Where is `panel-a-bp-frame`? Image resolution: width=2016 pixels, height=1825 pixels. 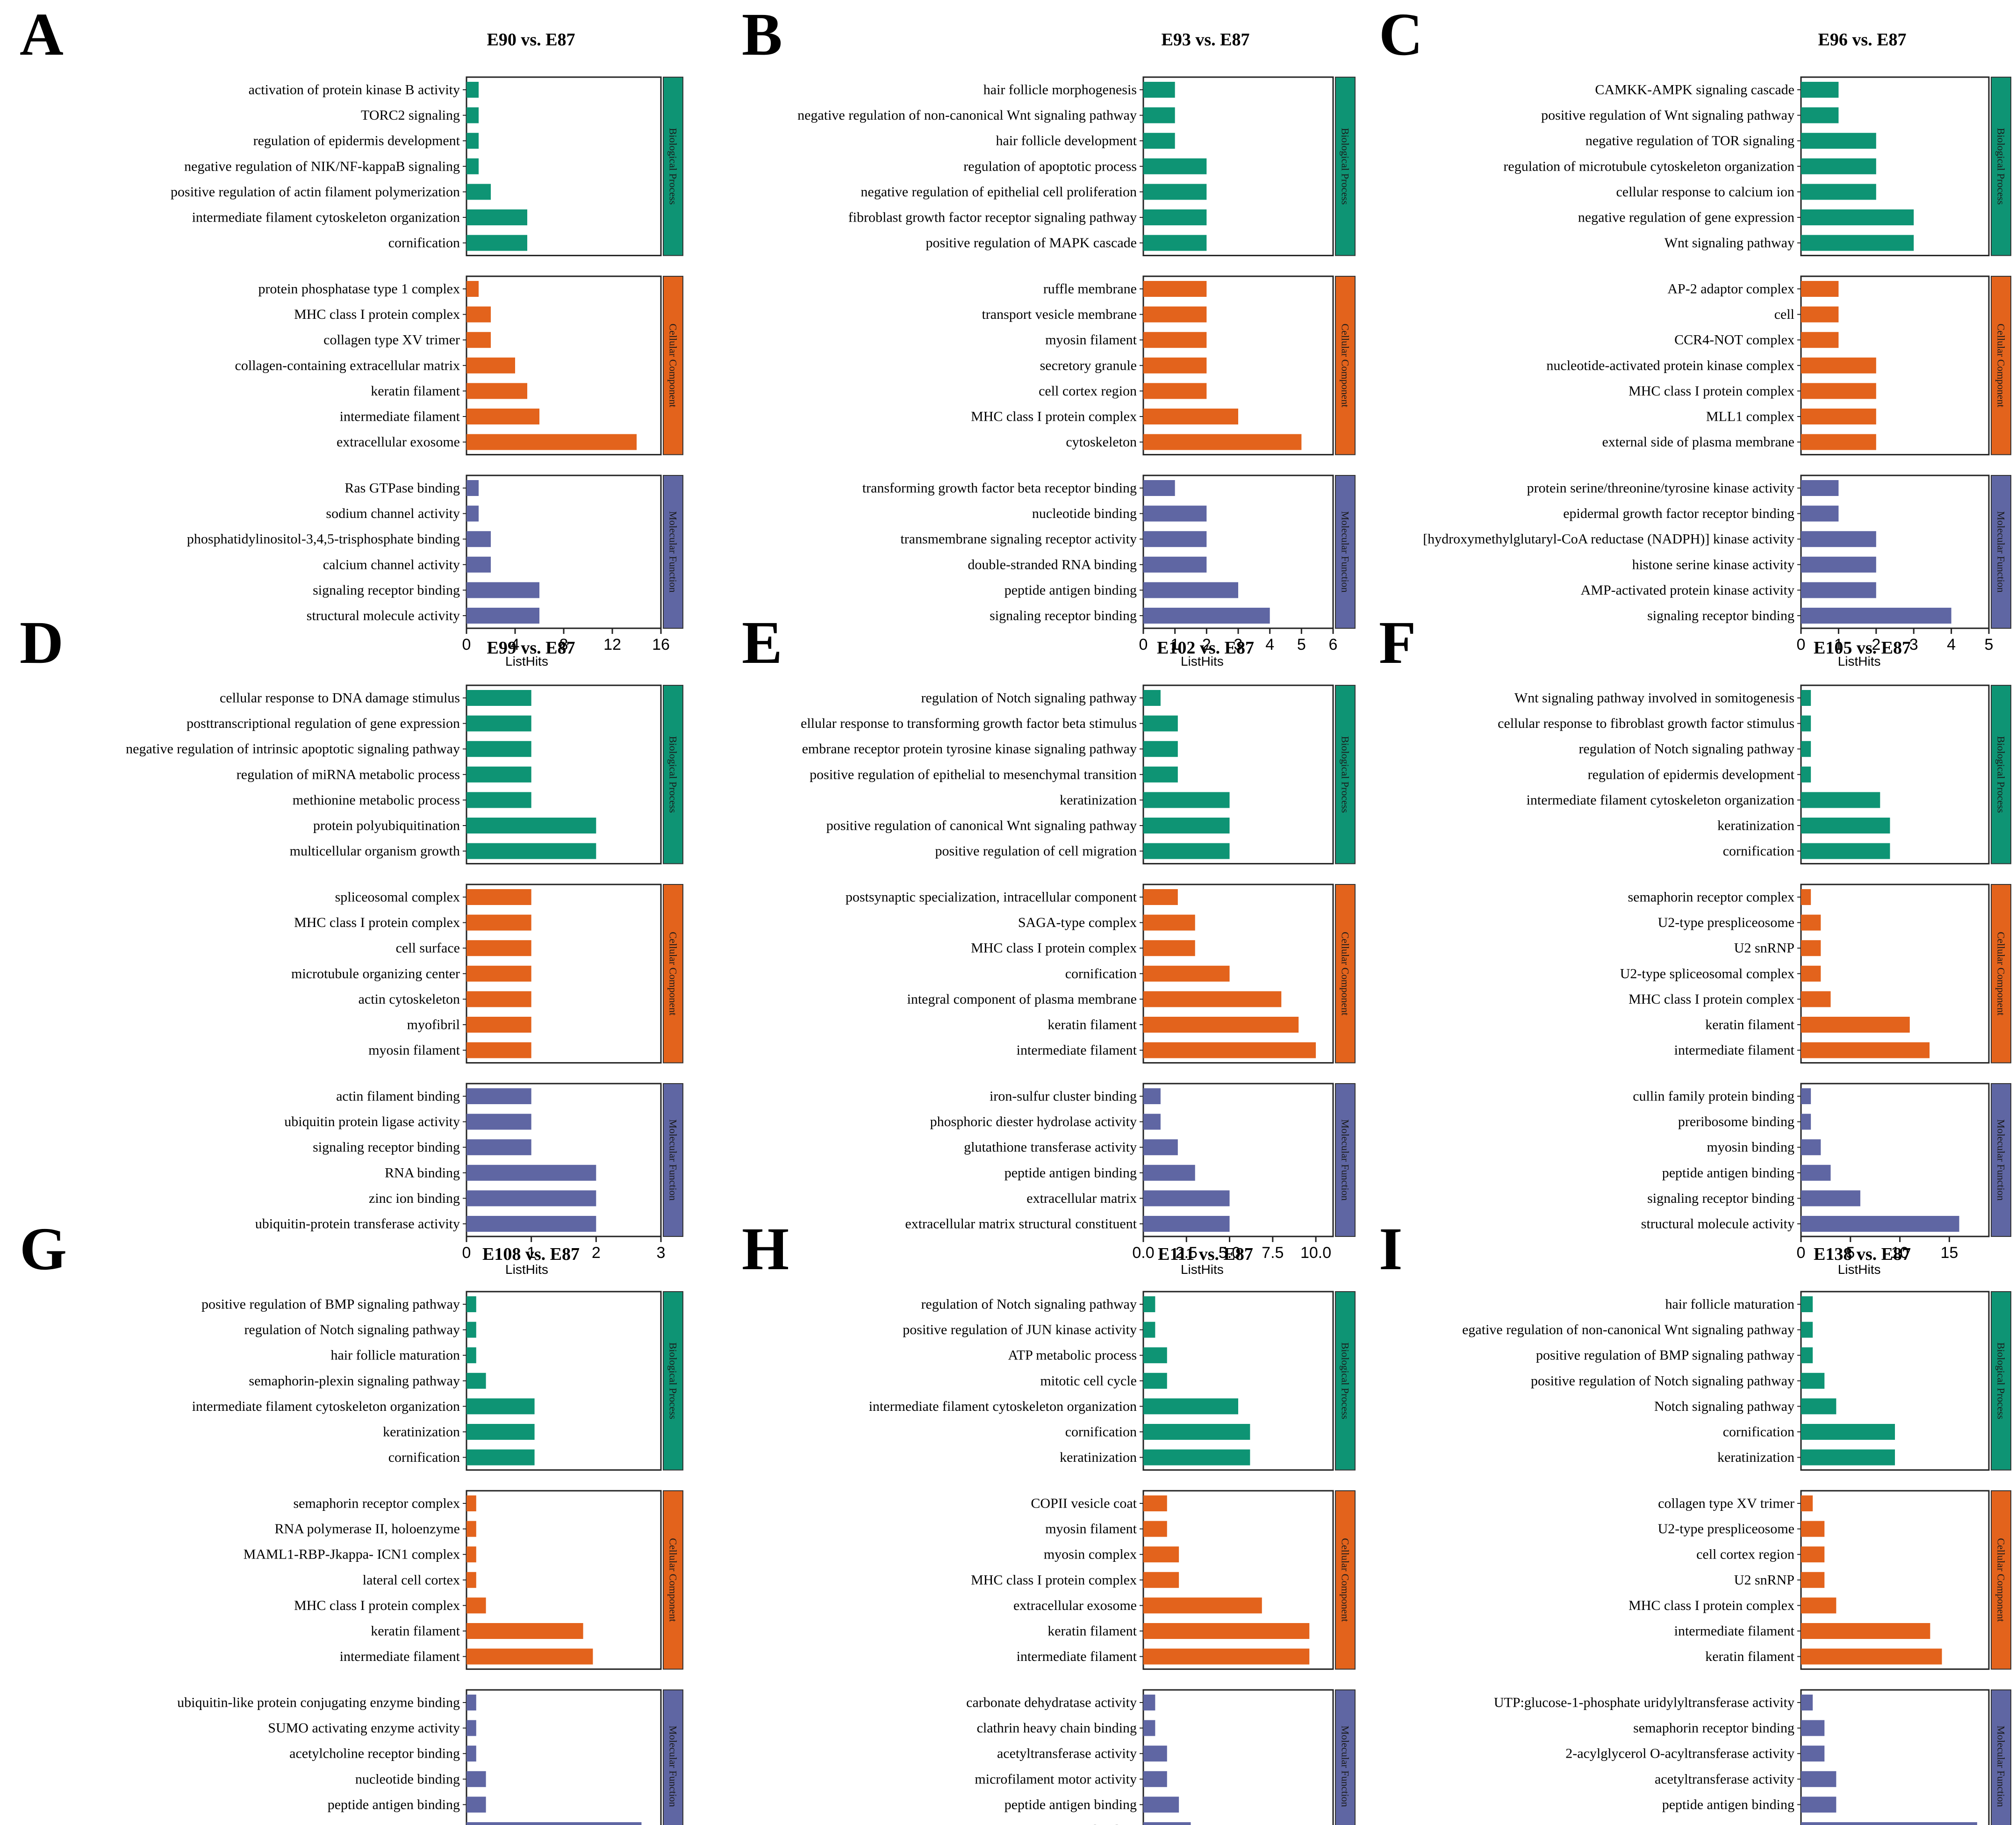
panel-a-bp-frame is located at coordinates (564, 166).